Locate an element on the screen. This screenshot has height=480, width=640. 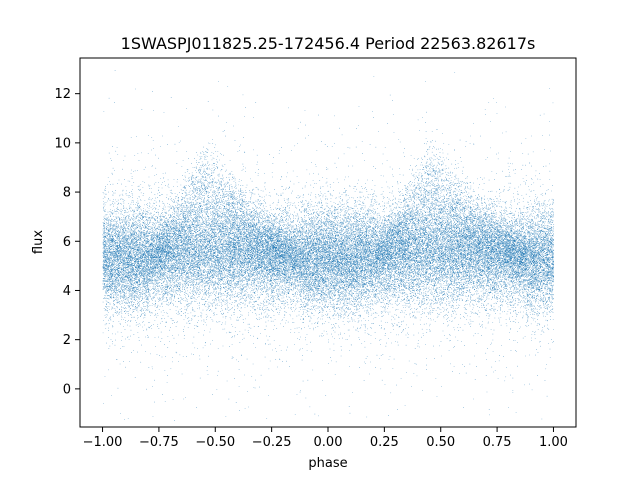
x-axis-label: phase is located at coordinates (327, 463).